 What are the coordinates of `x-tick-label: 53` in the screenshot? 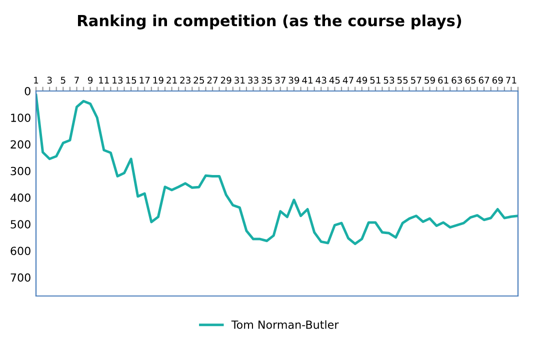 It's located at (389, 80).